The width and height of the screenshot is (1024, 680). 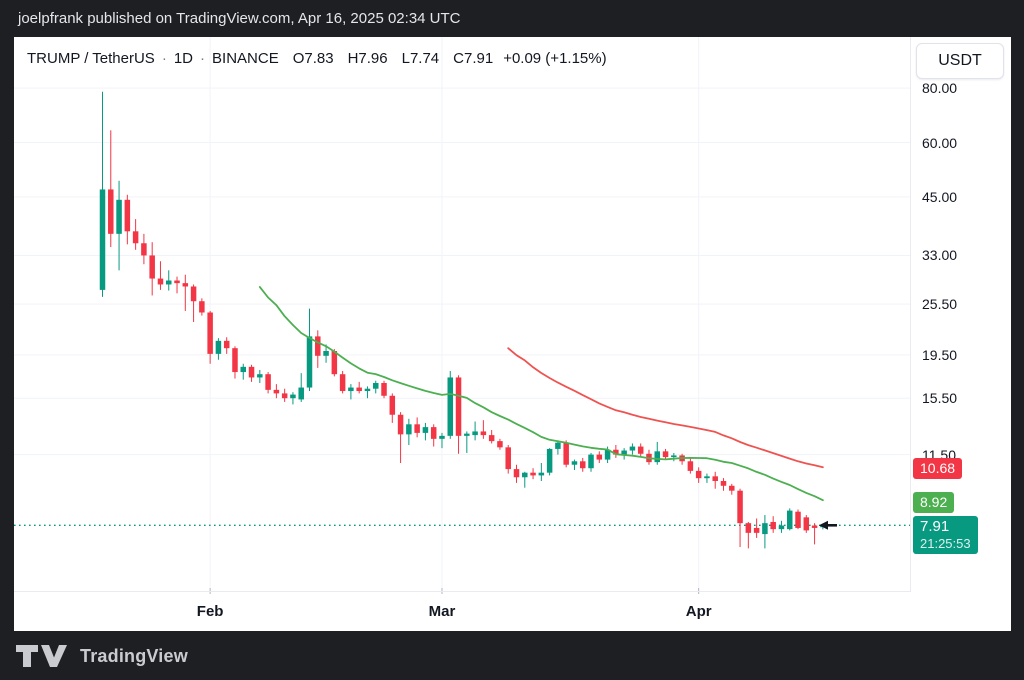 What do you see at coordinates (245, 58) in the screenshot?
I see `exchange-name: BINANCE` at bounding box center [245, 58].